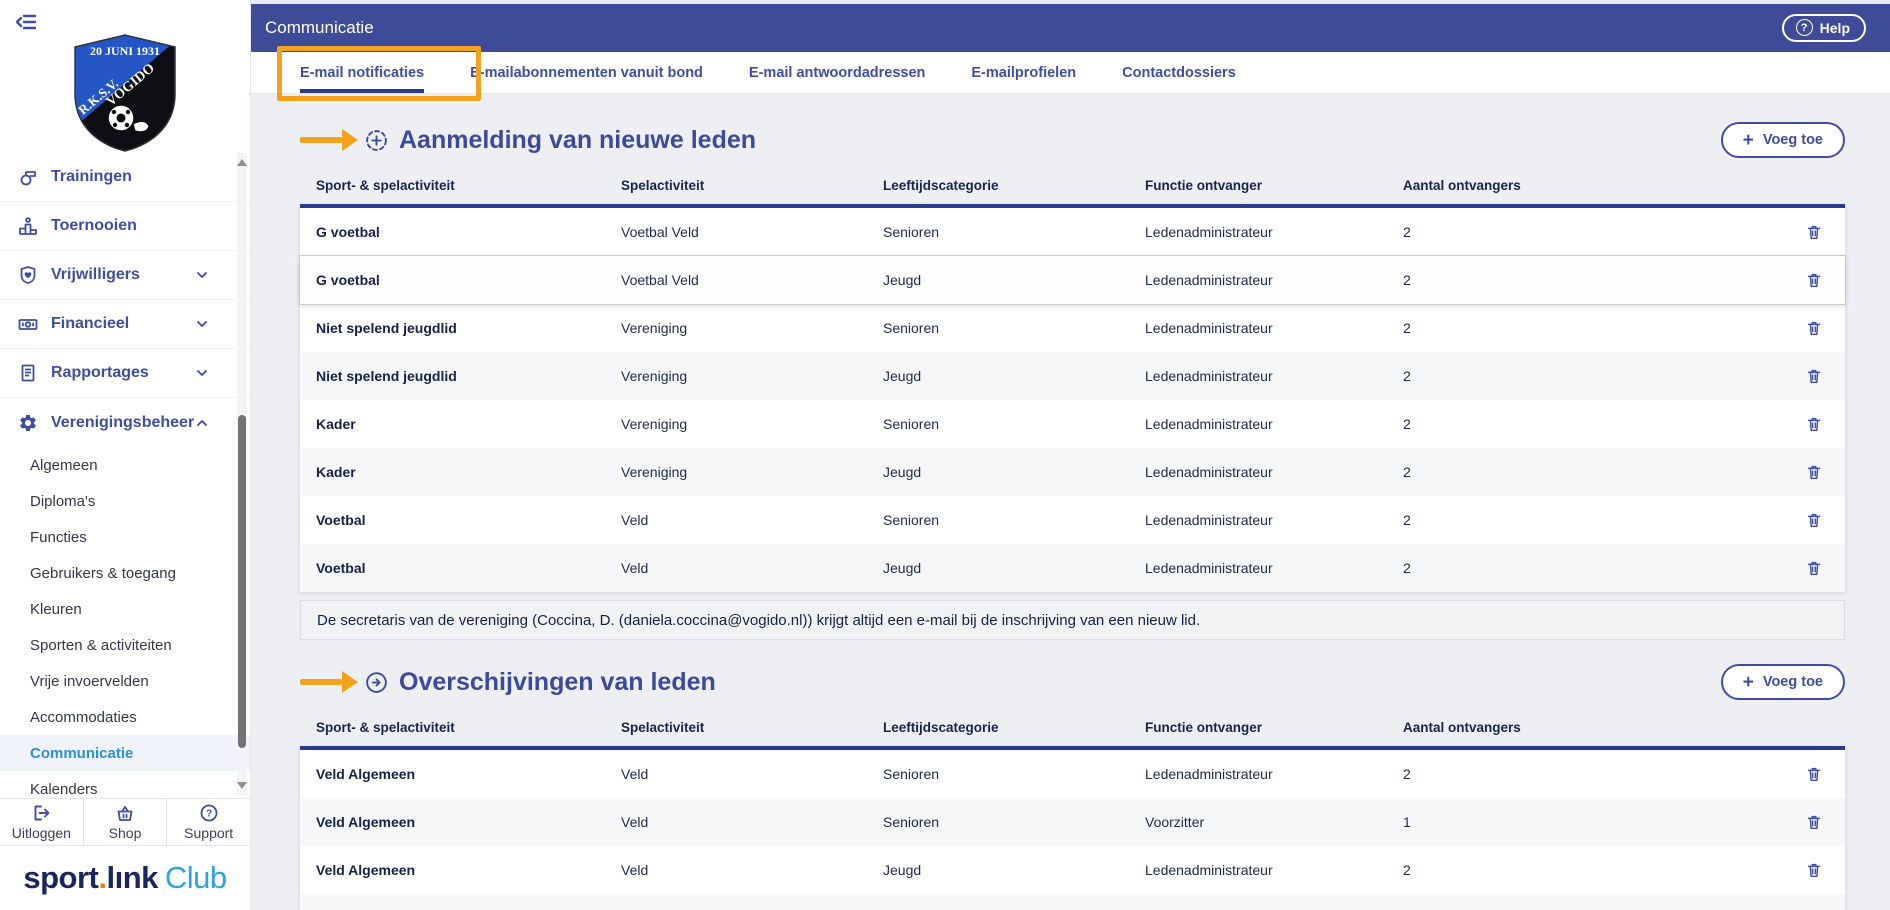  Describe the element at coordinates (125, 753) in the screenshot. I see `sidebar-item-communicatie: Communicatie` at that location.